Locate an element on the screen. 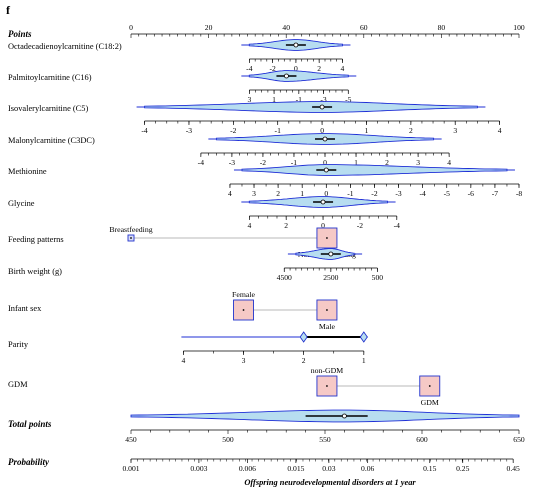 This screenshot has width=550, height=489. row-8: Birth weight (g) 4500 2500 500 is located at coordinates (196, 265).